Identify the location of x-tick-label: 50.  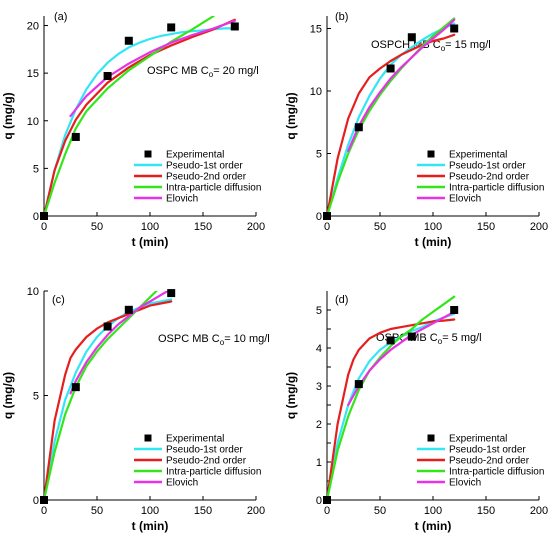
(97, 511).